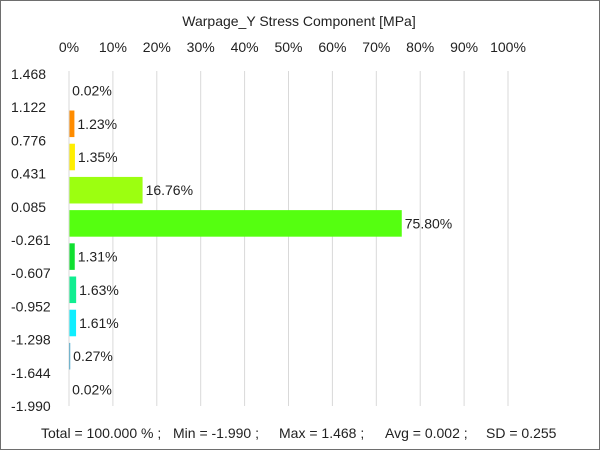 The width and height of the screenshot is (600, 450). What do you see at coordinates (97, 124) in the screenshot?
I see `data-label: 1.23%` at bounding box center [97, 124].